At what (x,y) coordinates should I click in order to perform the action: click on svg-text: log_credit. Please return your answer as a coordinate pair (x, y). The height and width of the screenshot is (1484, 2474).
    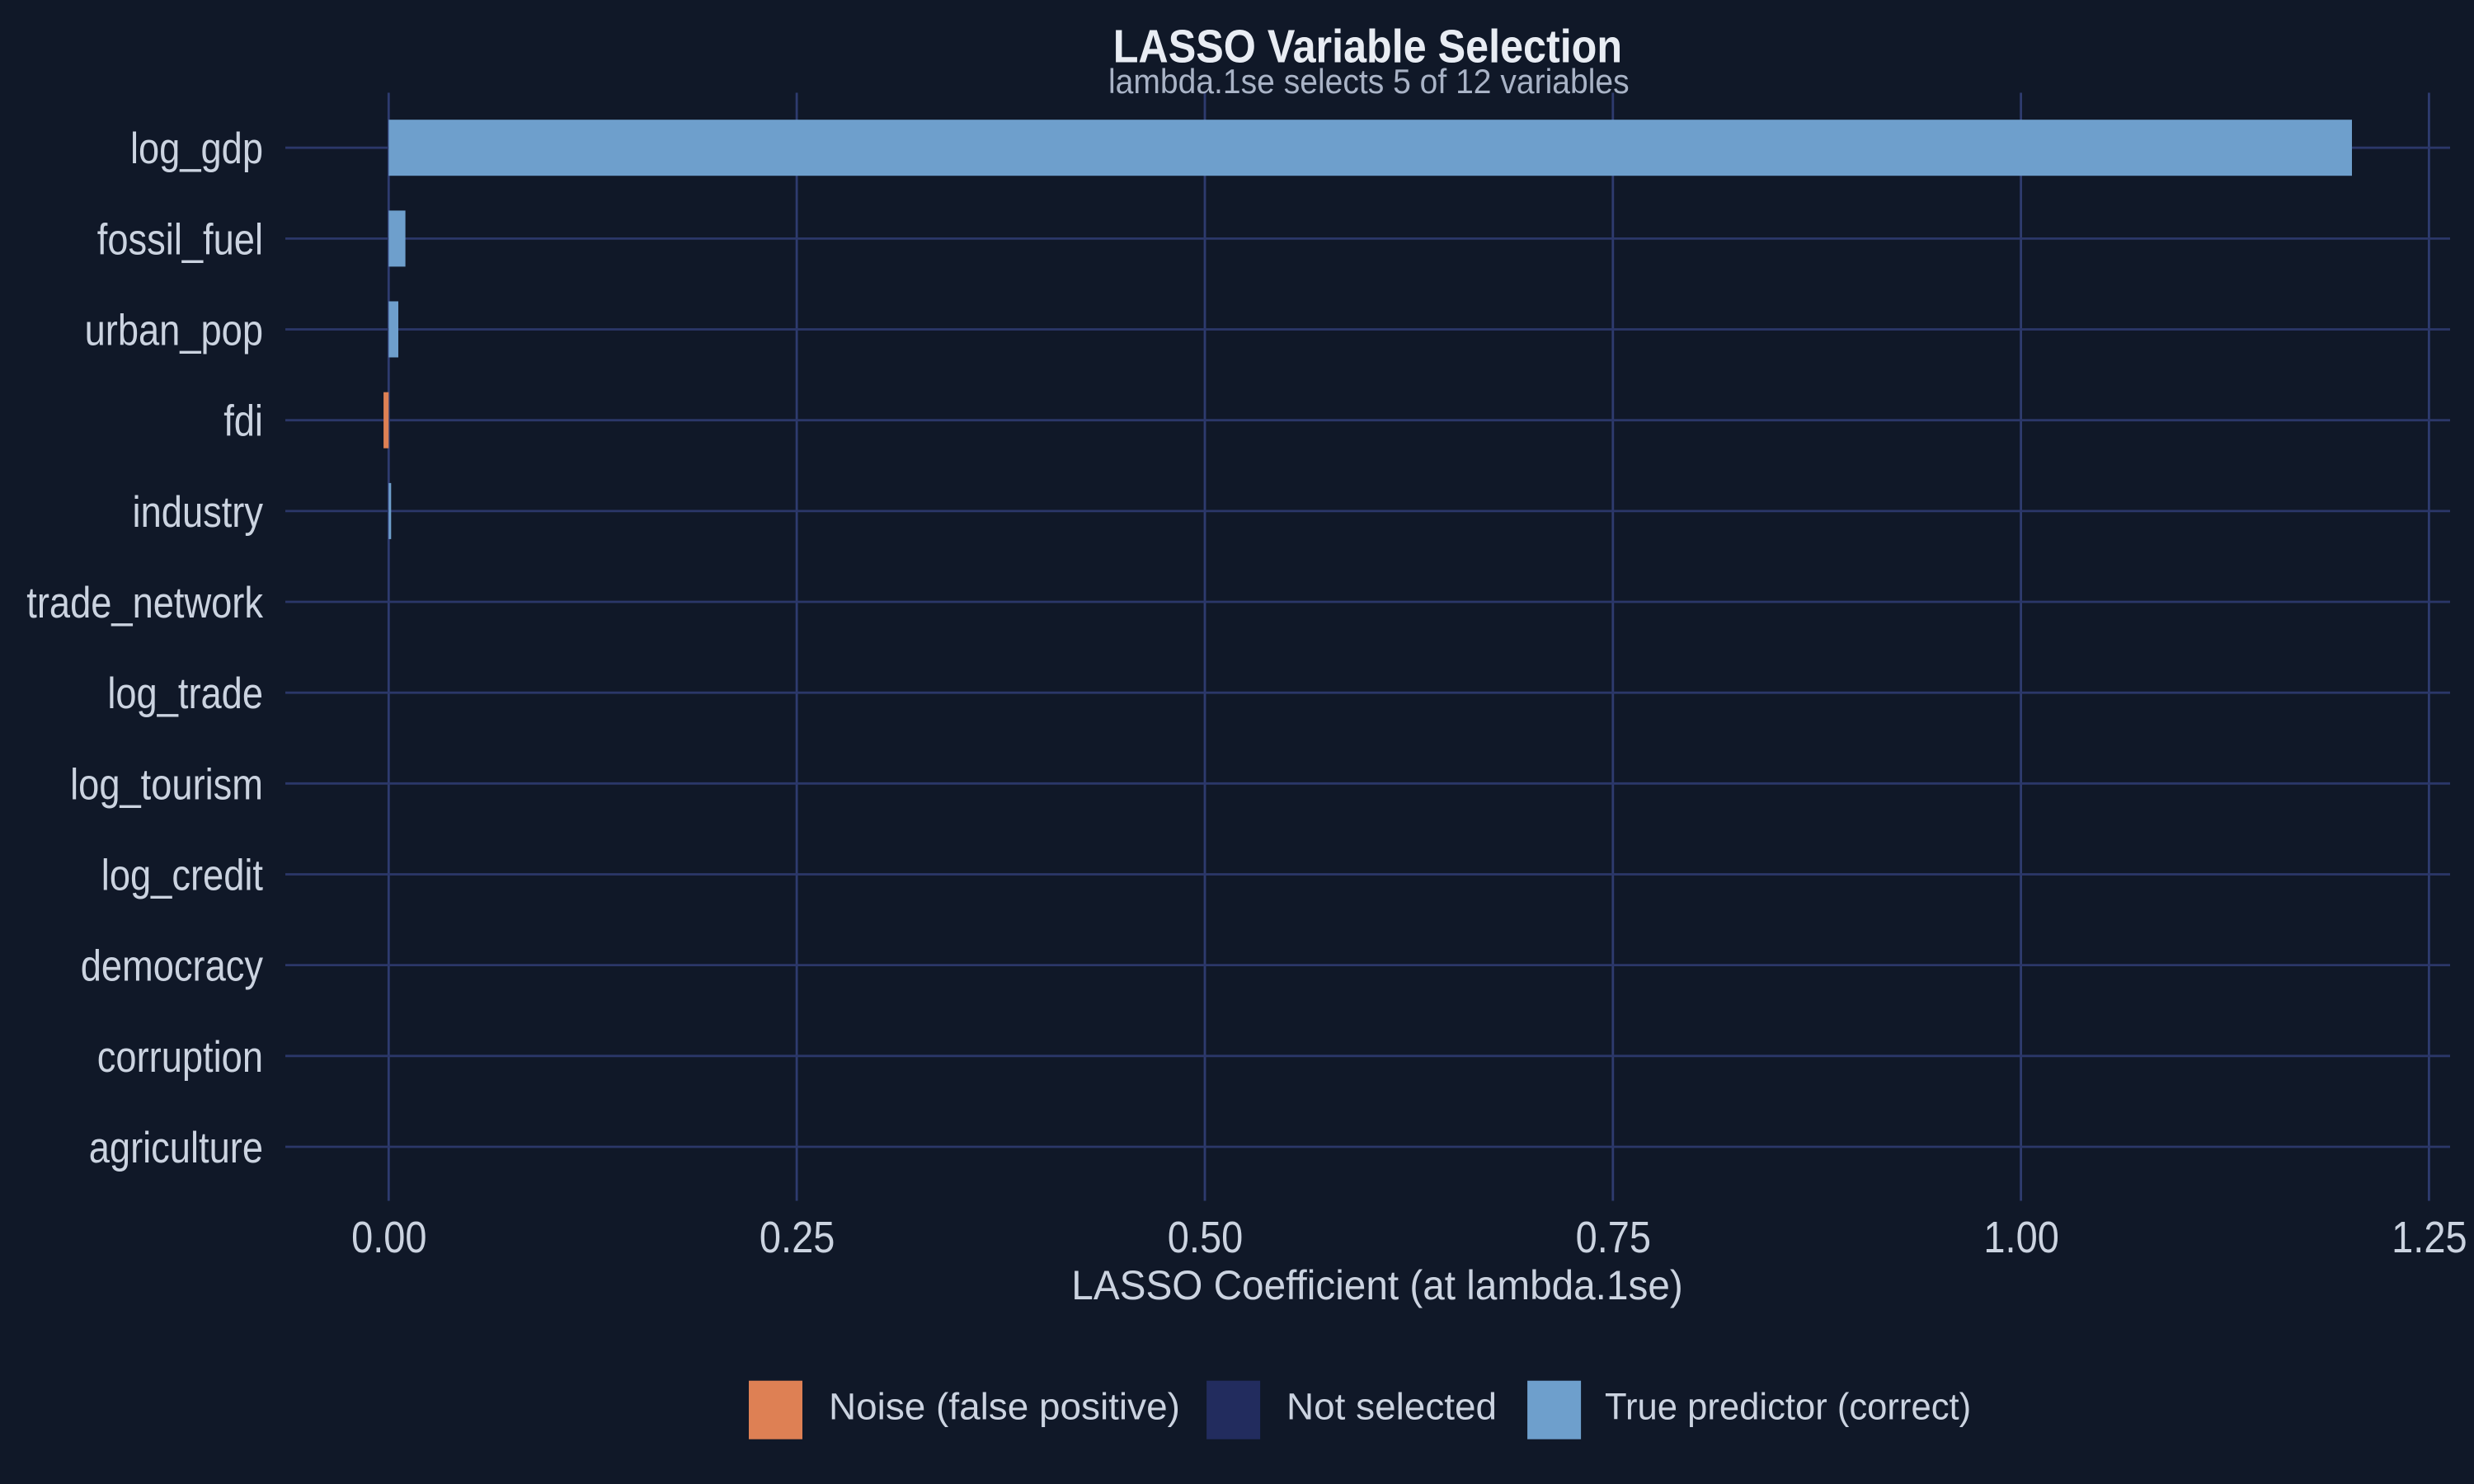
    Looking at the image, I should click on (182, 875).